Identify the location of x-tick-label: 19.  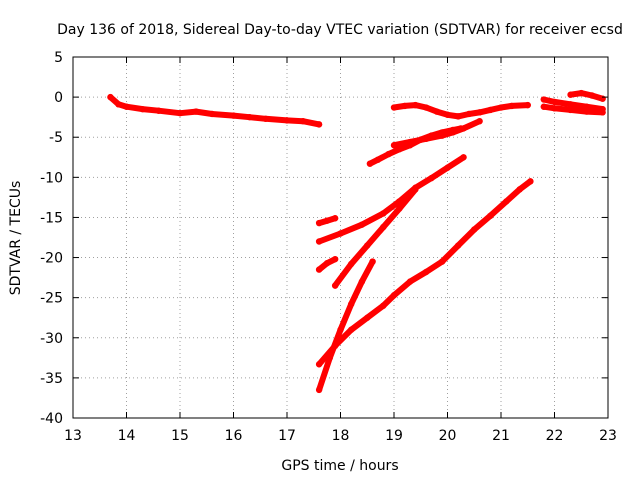
(394, 436).